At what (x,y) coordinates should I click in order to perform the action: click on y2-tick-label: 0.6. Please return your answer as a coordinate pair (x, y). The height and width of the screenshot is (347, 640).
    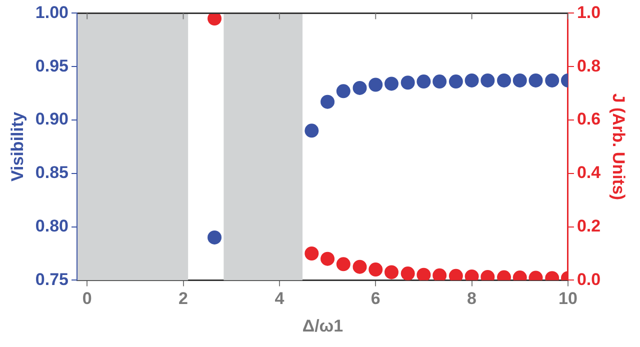
    Looking at the image, I should click on (588, 119).